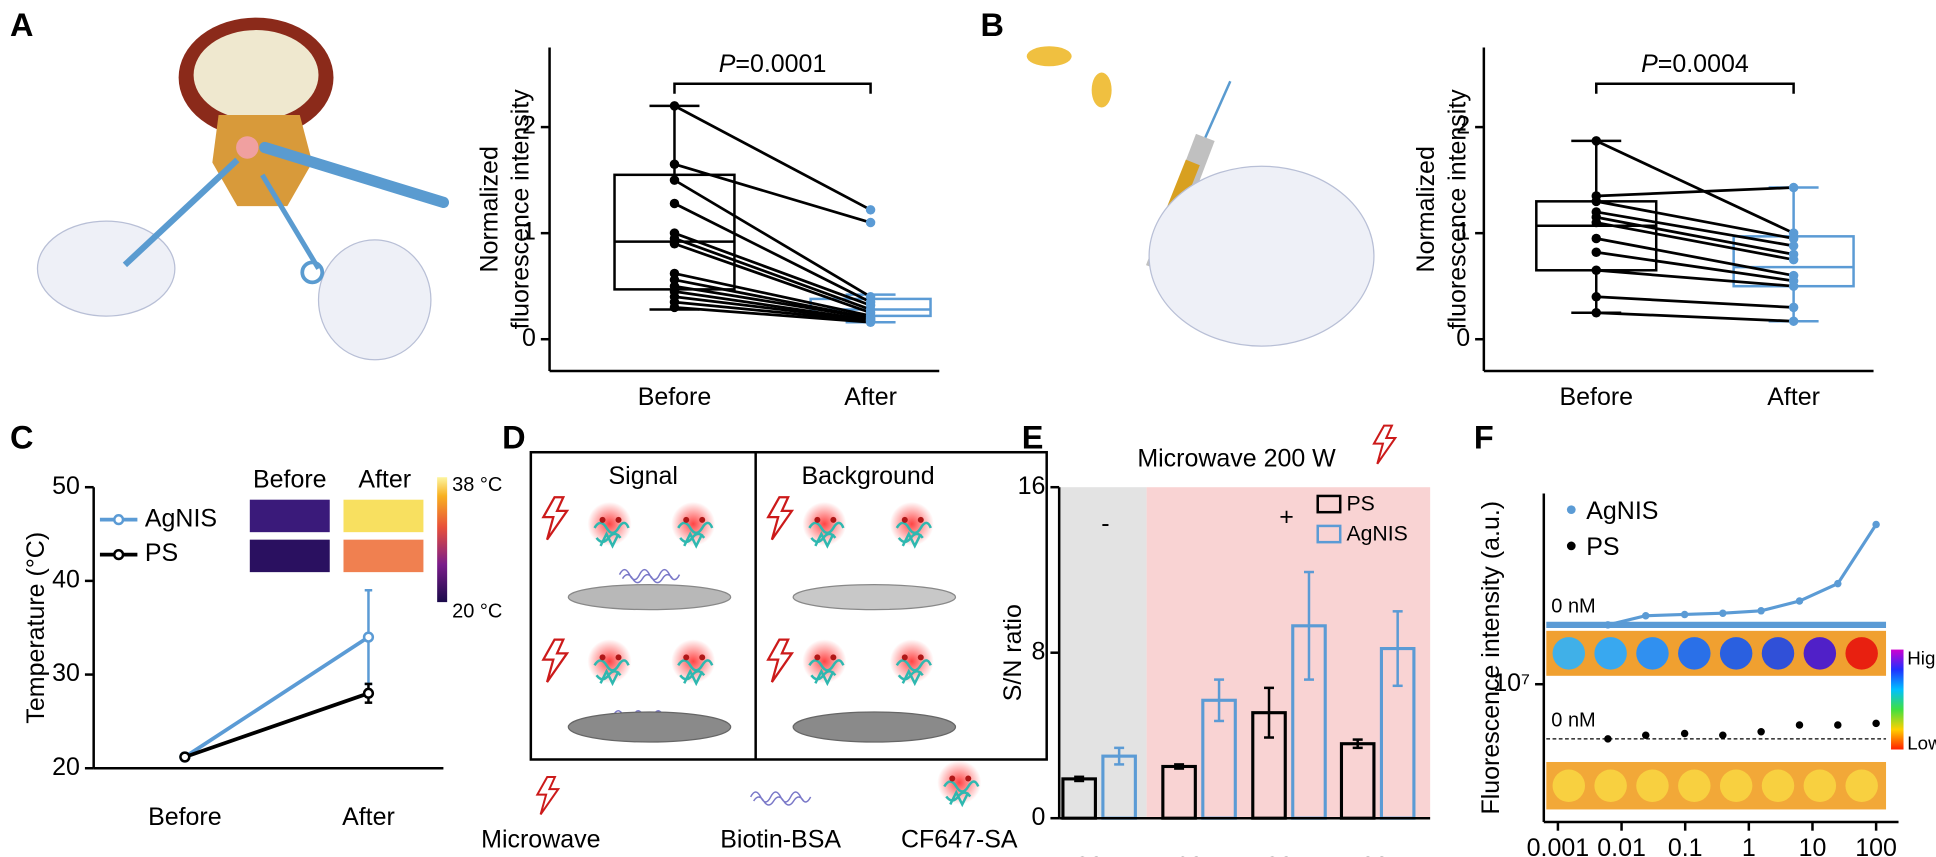  Describe the element at coordinates (1511, 683) in the screenshot. I see `y-tick-label: 10⁷` at that location.